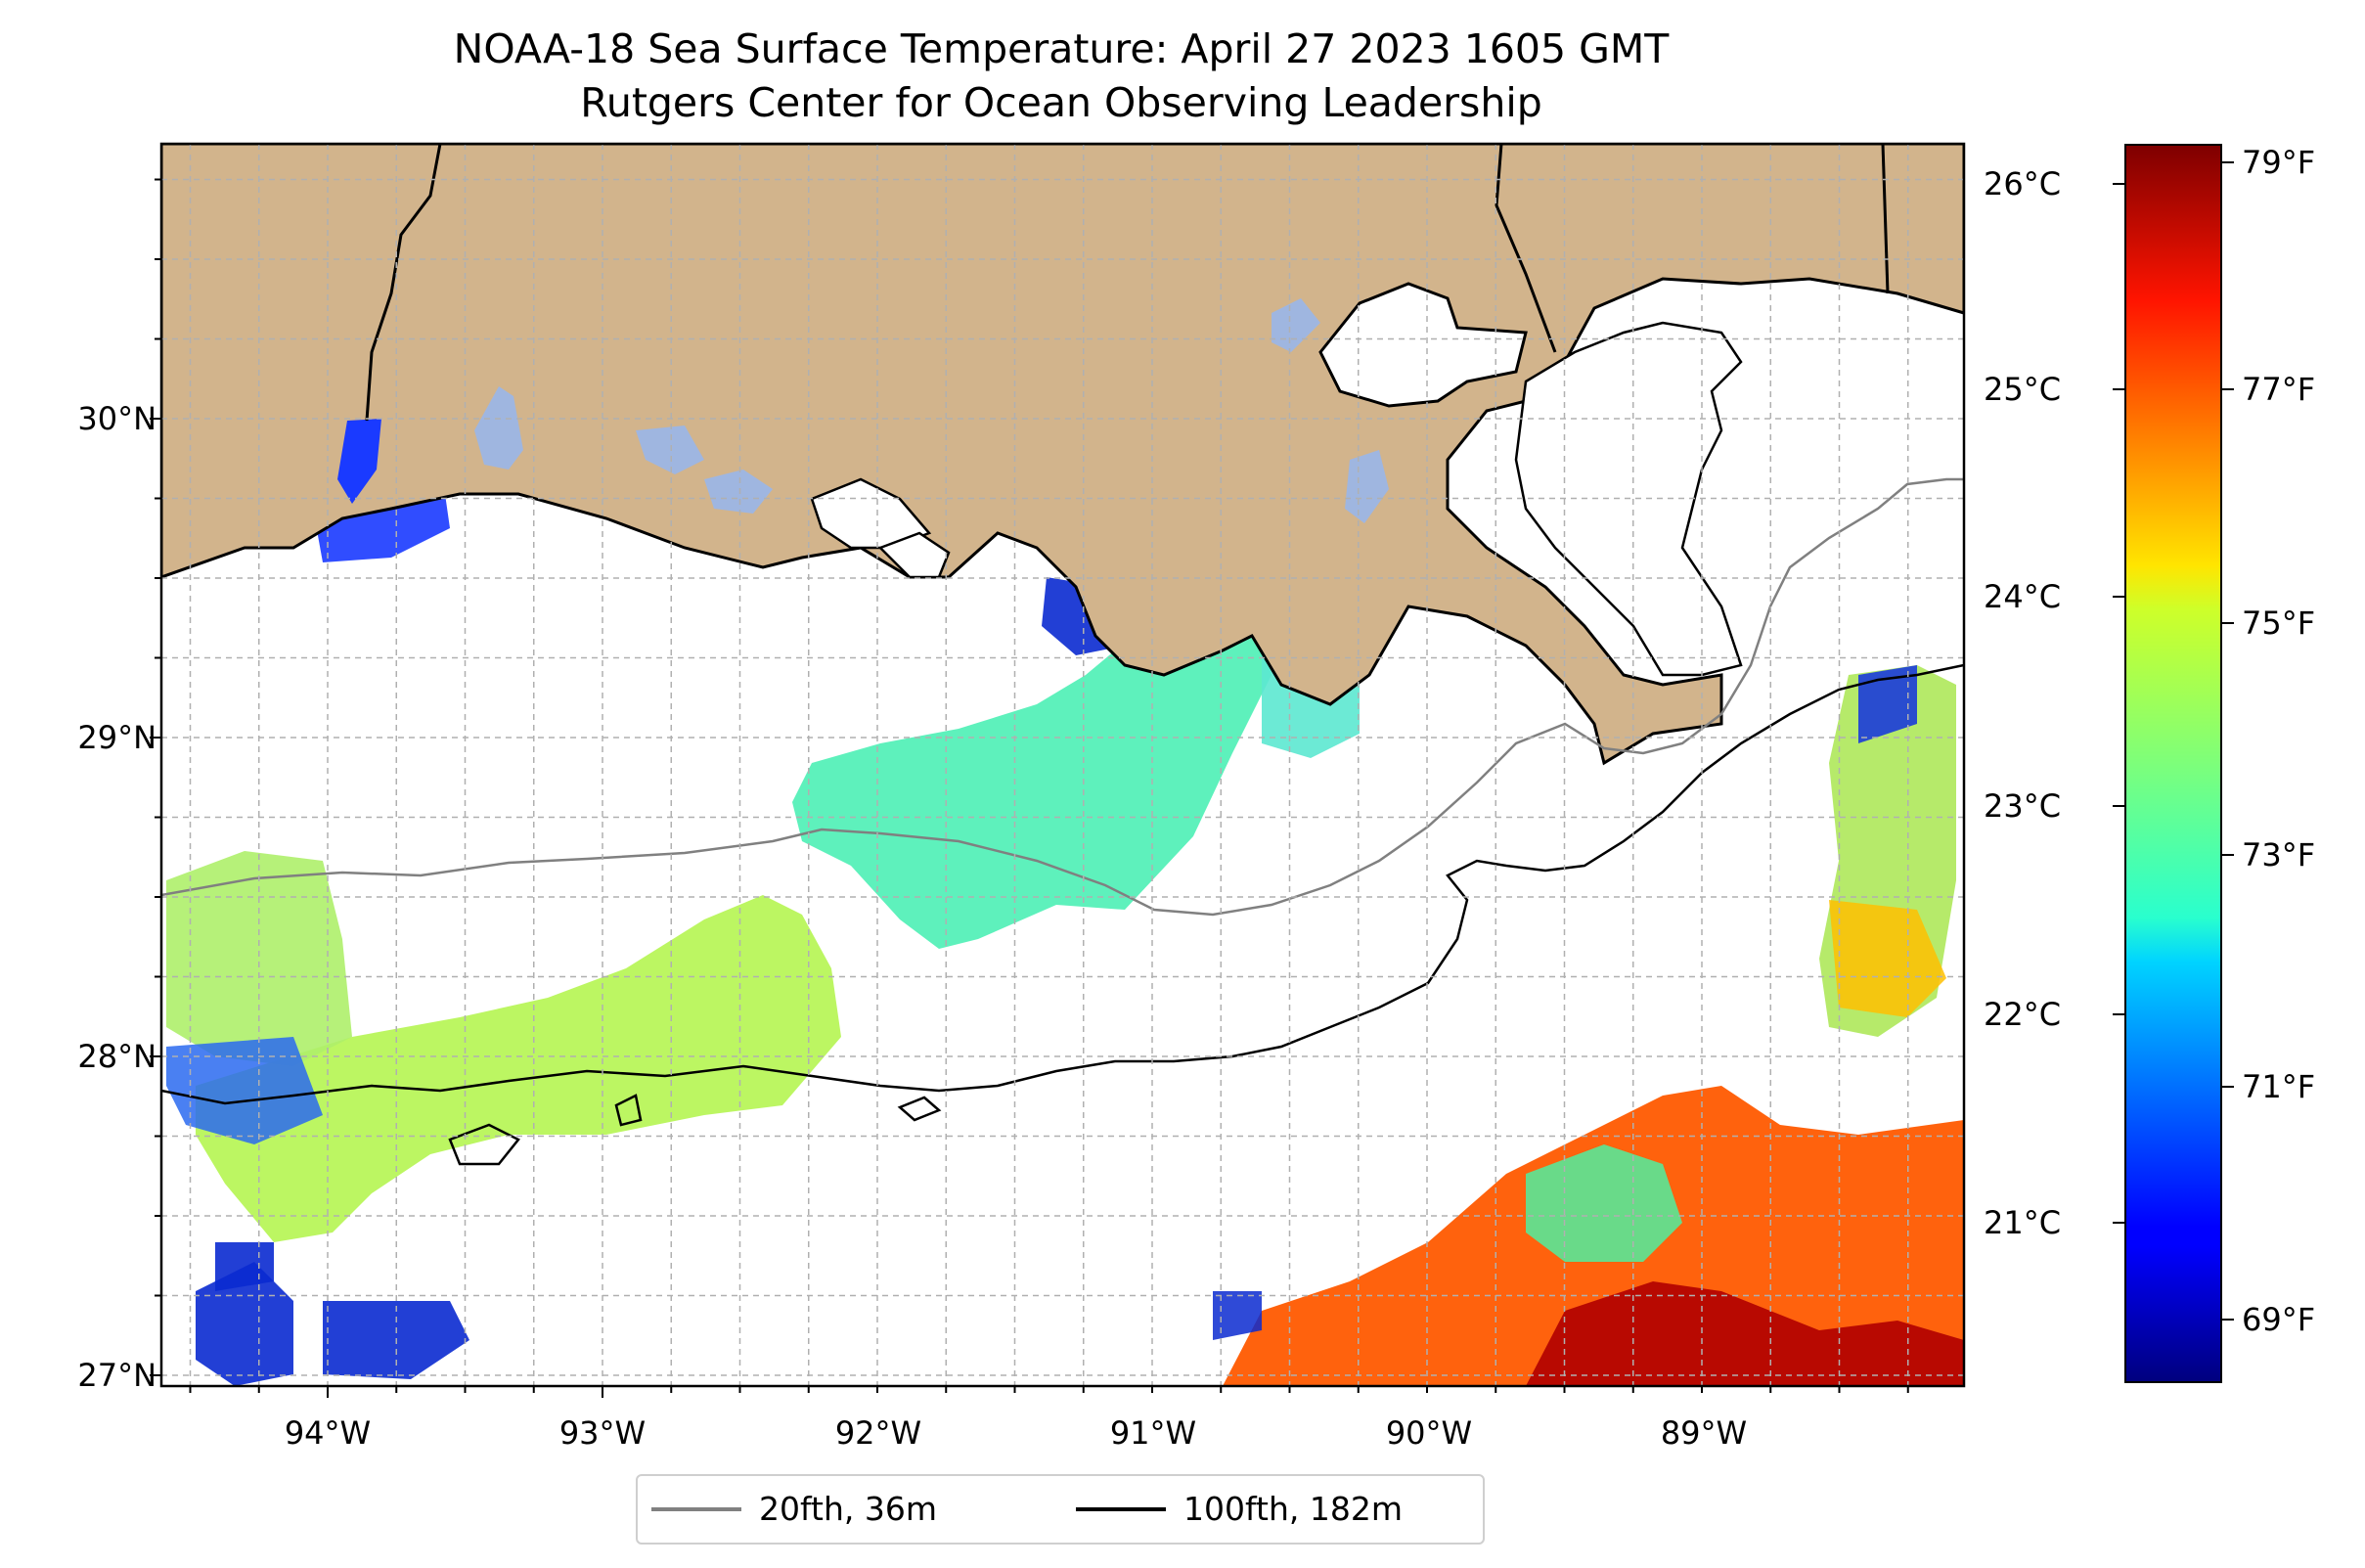  I want to click on sst-patch-cold-offshore, so click(1237, 1315).